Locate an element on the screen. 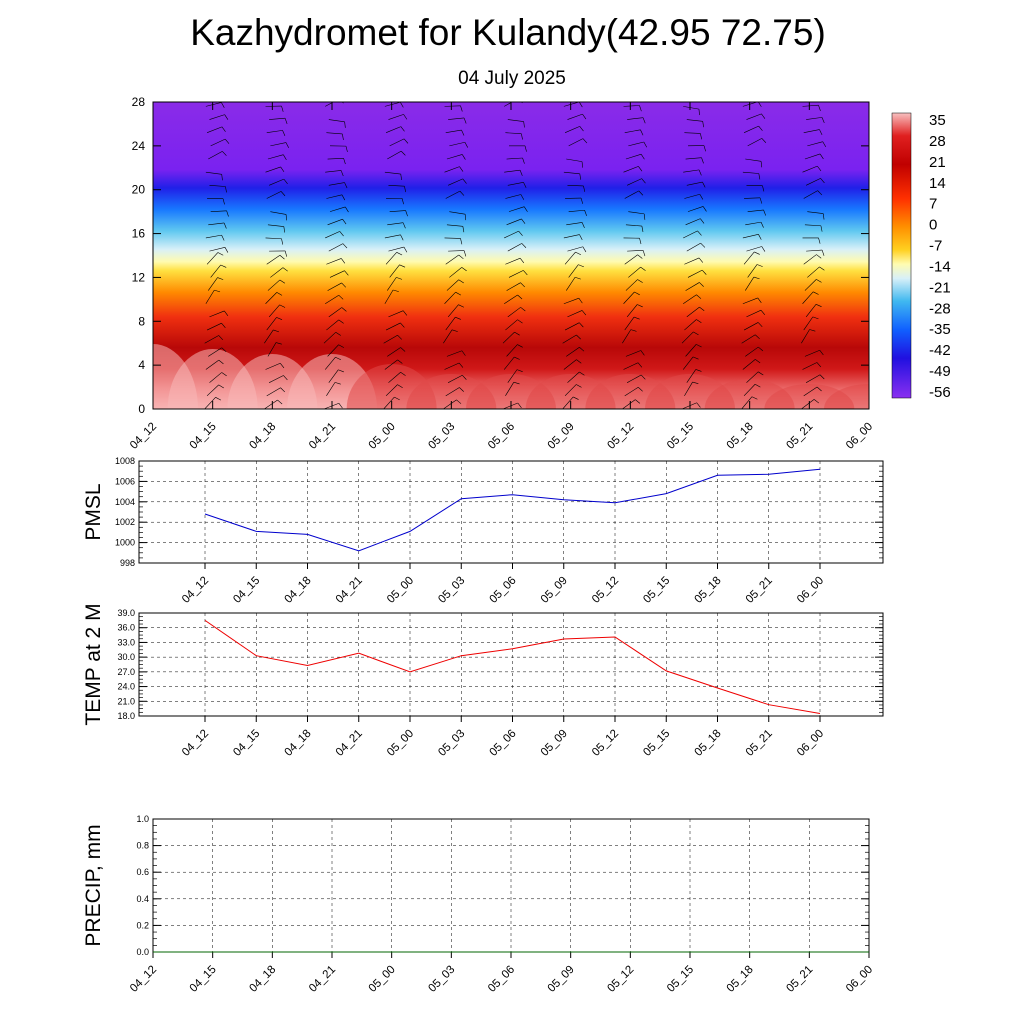 The height and width of the screenshot is (1024, 1024). y-tick-label: 1004 is located at coordinates (125, 502).